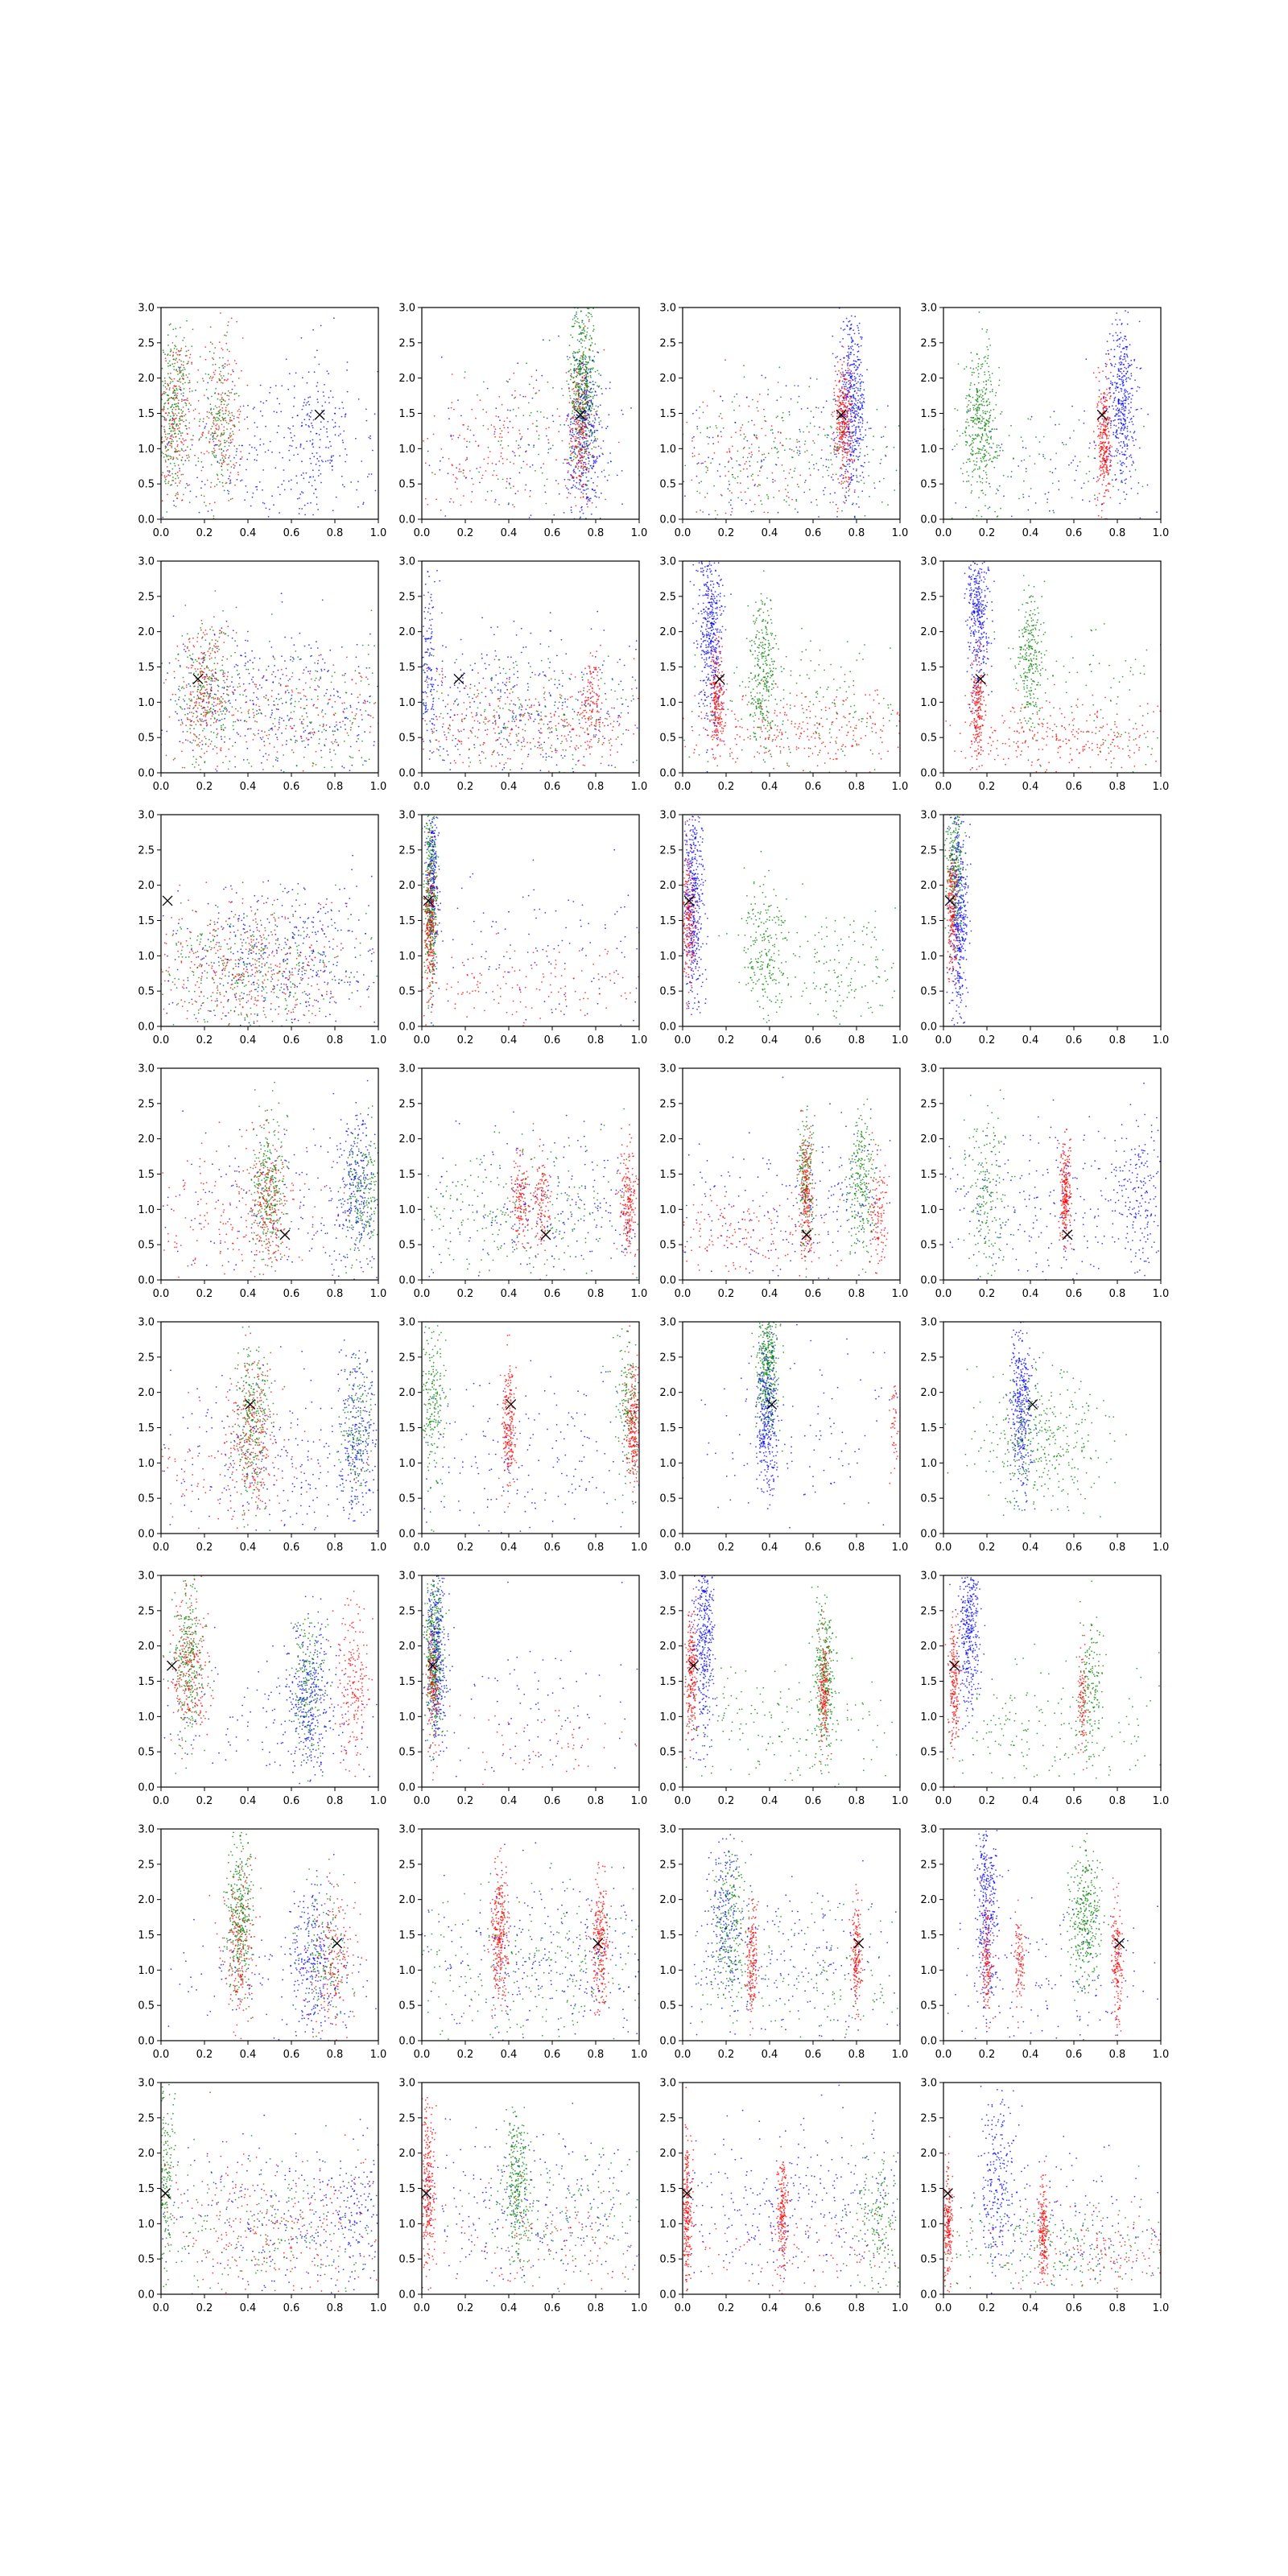 The height and width of the screenshot is (2576, 1288). What do you see at coordinates (406, 414) in the screenshot?
I see `y-tick-label: 1.5` at bounding box center [406, 414].